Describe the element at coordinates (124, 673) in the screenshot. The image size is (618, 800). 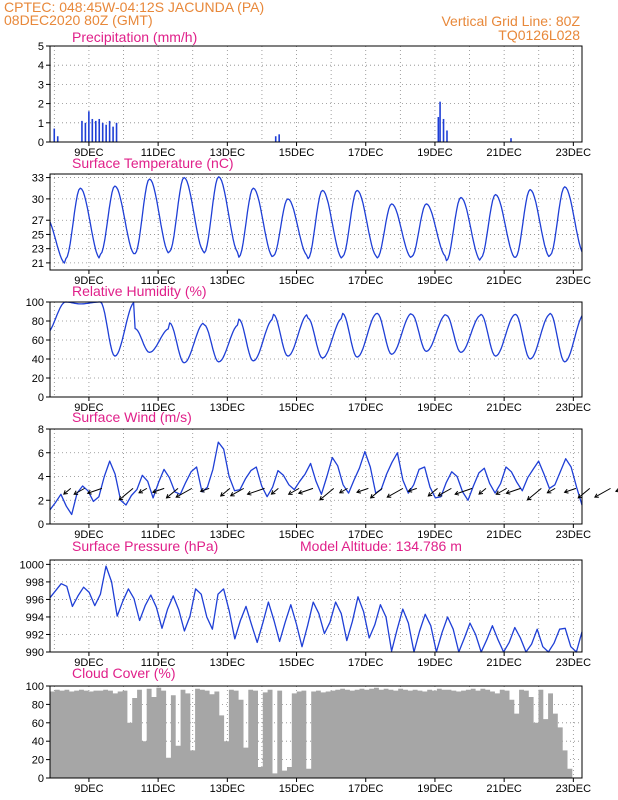
I see `cloud-title: Cloud Cover (%)` at that location.